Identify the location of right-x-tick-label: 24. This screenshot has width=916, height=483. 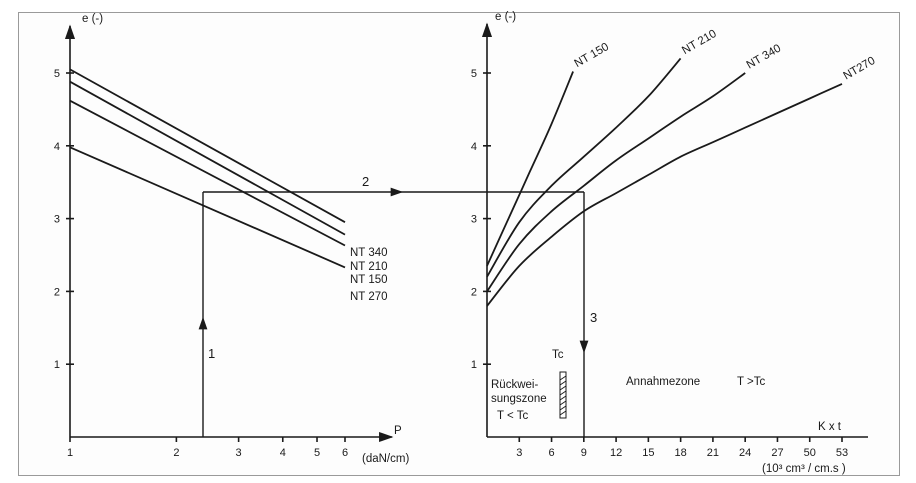
(745, 453).